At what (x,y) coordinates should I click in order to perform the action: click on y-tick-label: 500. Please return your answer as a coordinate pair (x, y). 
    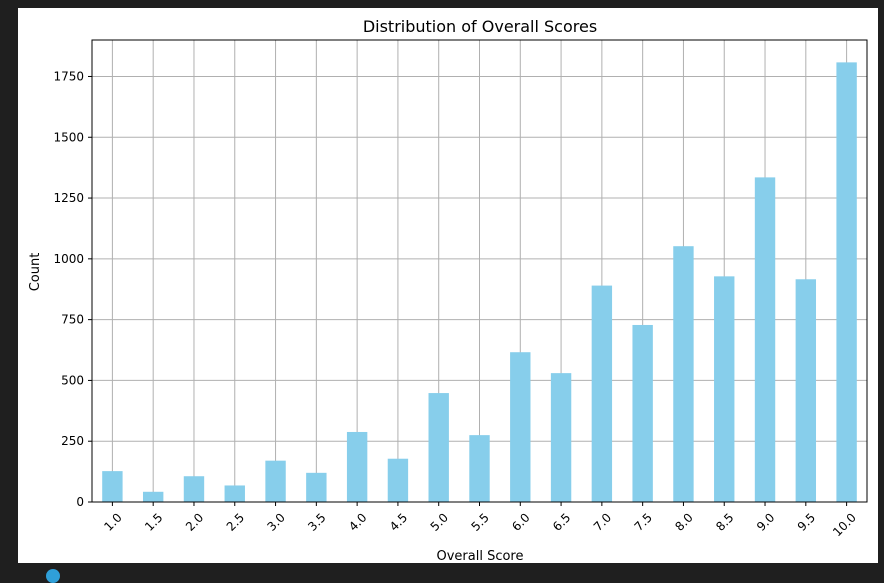
    Looking at the image, I should click on (72, 380).